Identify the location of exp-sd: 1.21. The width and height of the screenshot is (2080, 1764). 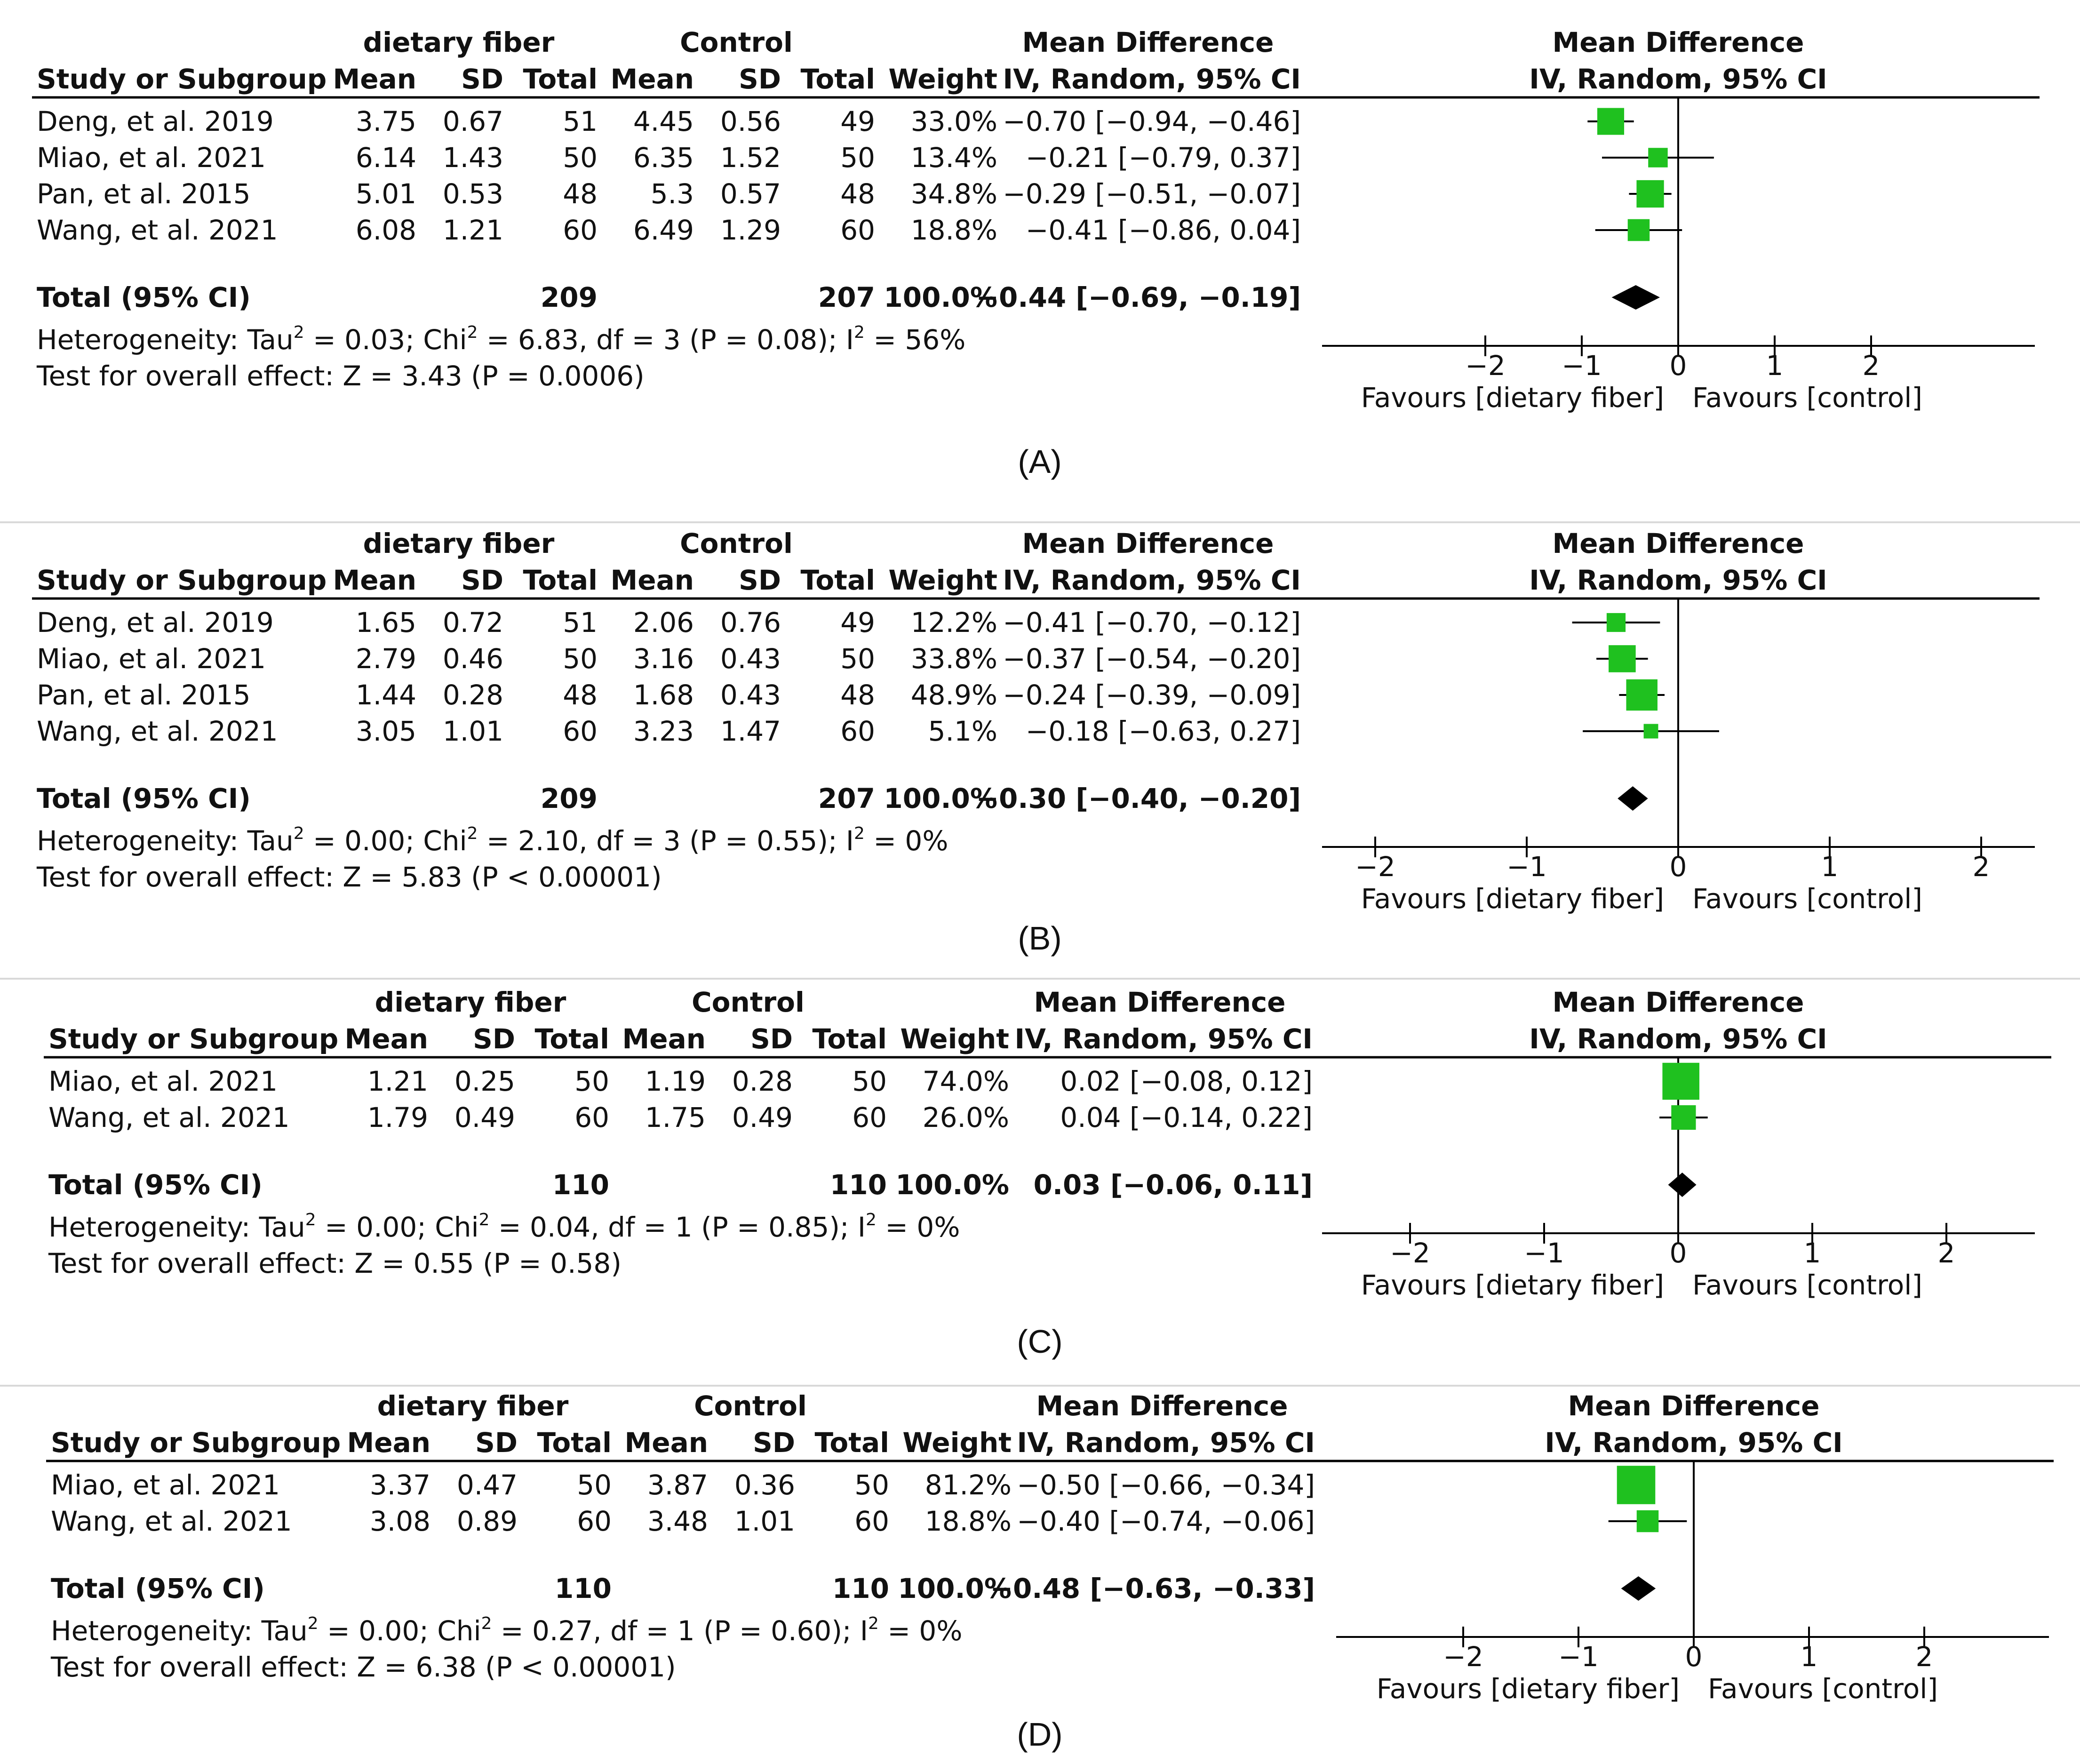
(473, 230).